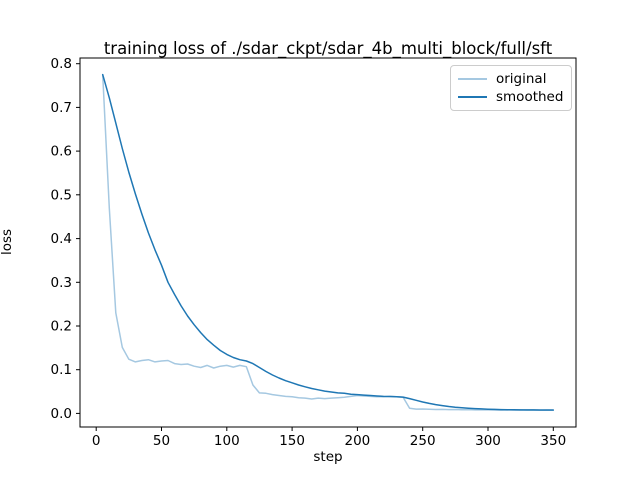 The image size is (640, 480). What do you see at coordinates (61, 108) in the screenshot?
I see `svg-text: 0.7` at bounding box center [61, 108].